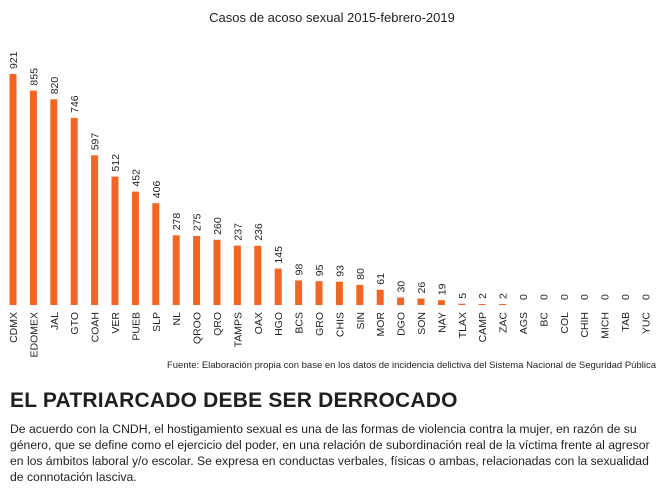  Describe the element at coordinates (300, 270) in the screenshot. I see `value-label-bcs: 98` at that location.